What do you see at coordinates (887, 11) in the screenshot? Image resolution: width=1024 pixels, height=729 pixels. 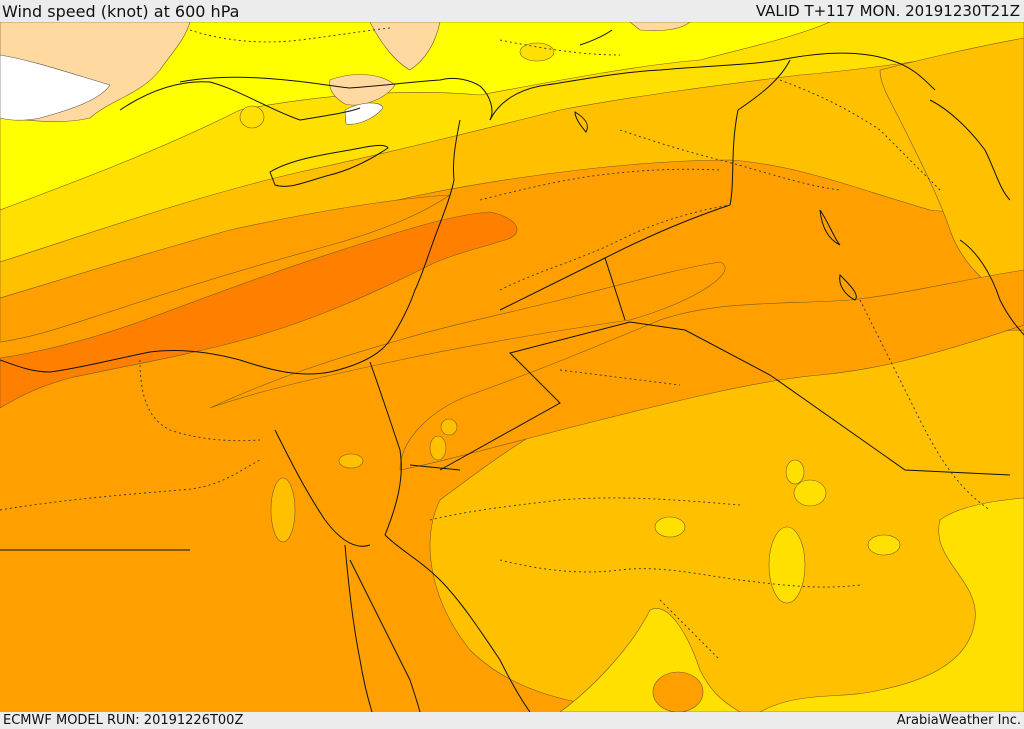 I see `valid-time: VALID T+117 MON. 20191230T21Z` at bounding box center [887, 11].